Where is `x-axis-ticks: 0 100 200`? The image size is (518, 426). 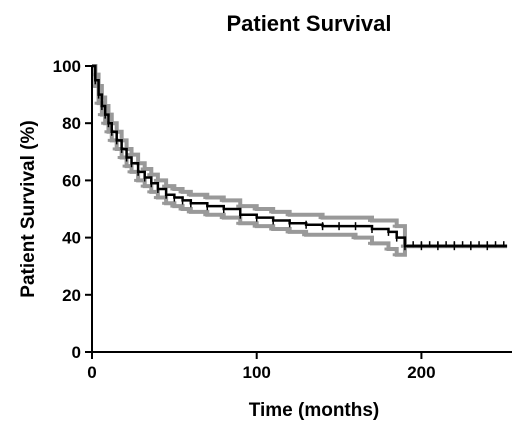 x-axis-ticks: 0 100 200 is located at coordinates (261, 367).